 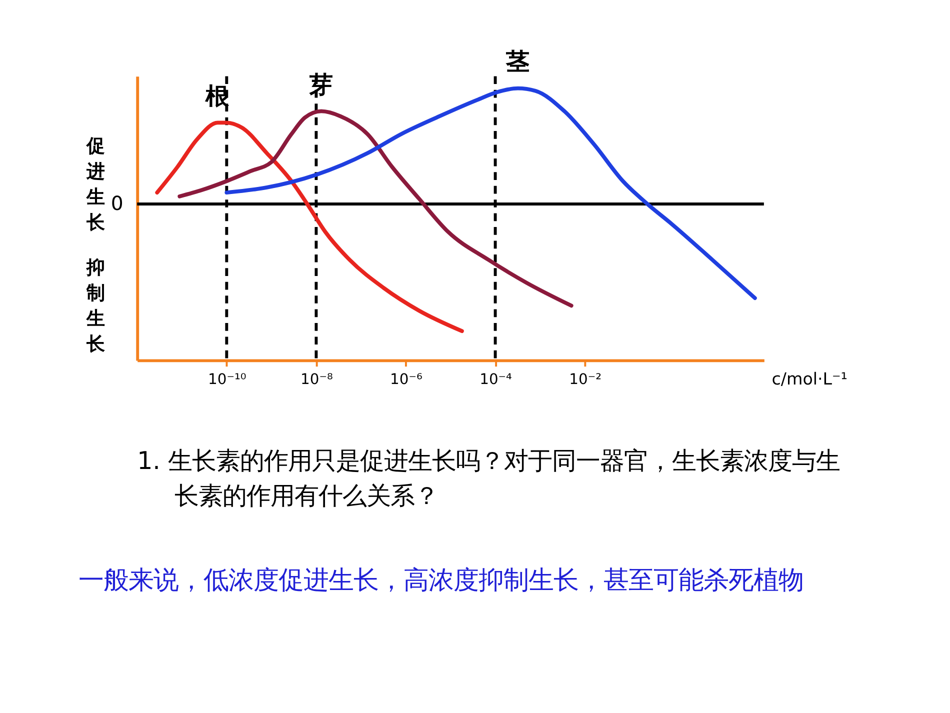 I want to click on text: 抑制生长, so click(x=95, y=306).